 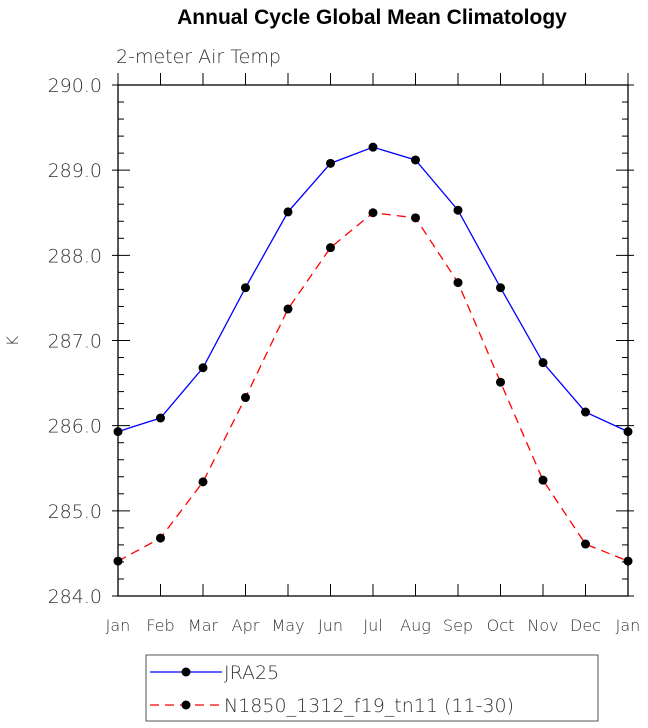 I want to click on y-tick-label: 287.0, so click(x=75, y=342).